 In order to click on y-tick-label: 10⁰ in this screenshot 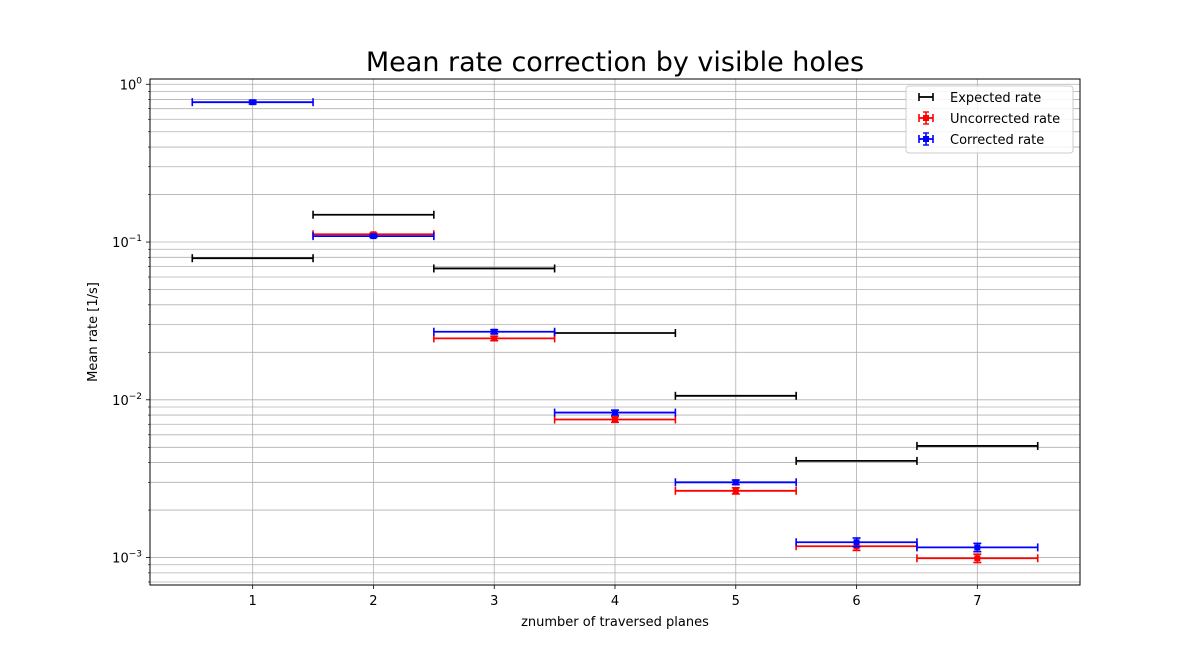, I will do `click(131, 84)`.